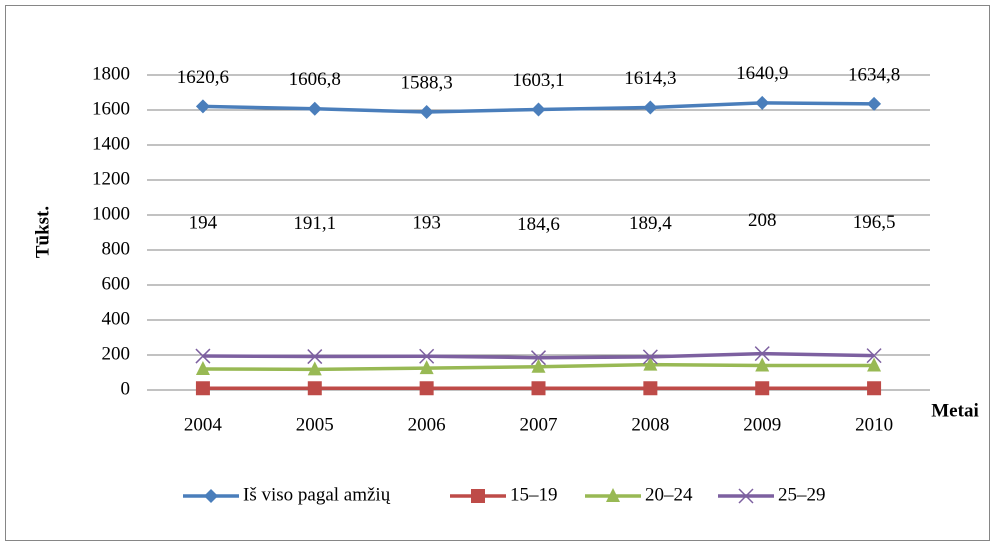 This screenshot has height=546, width=995. Describe the element at coordinates (111, 213) in the screenshot. I see `y-tick-label: 1000` at that location.